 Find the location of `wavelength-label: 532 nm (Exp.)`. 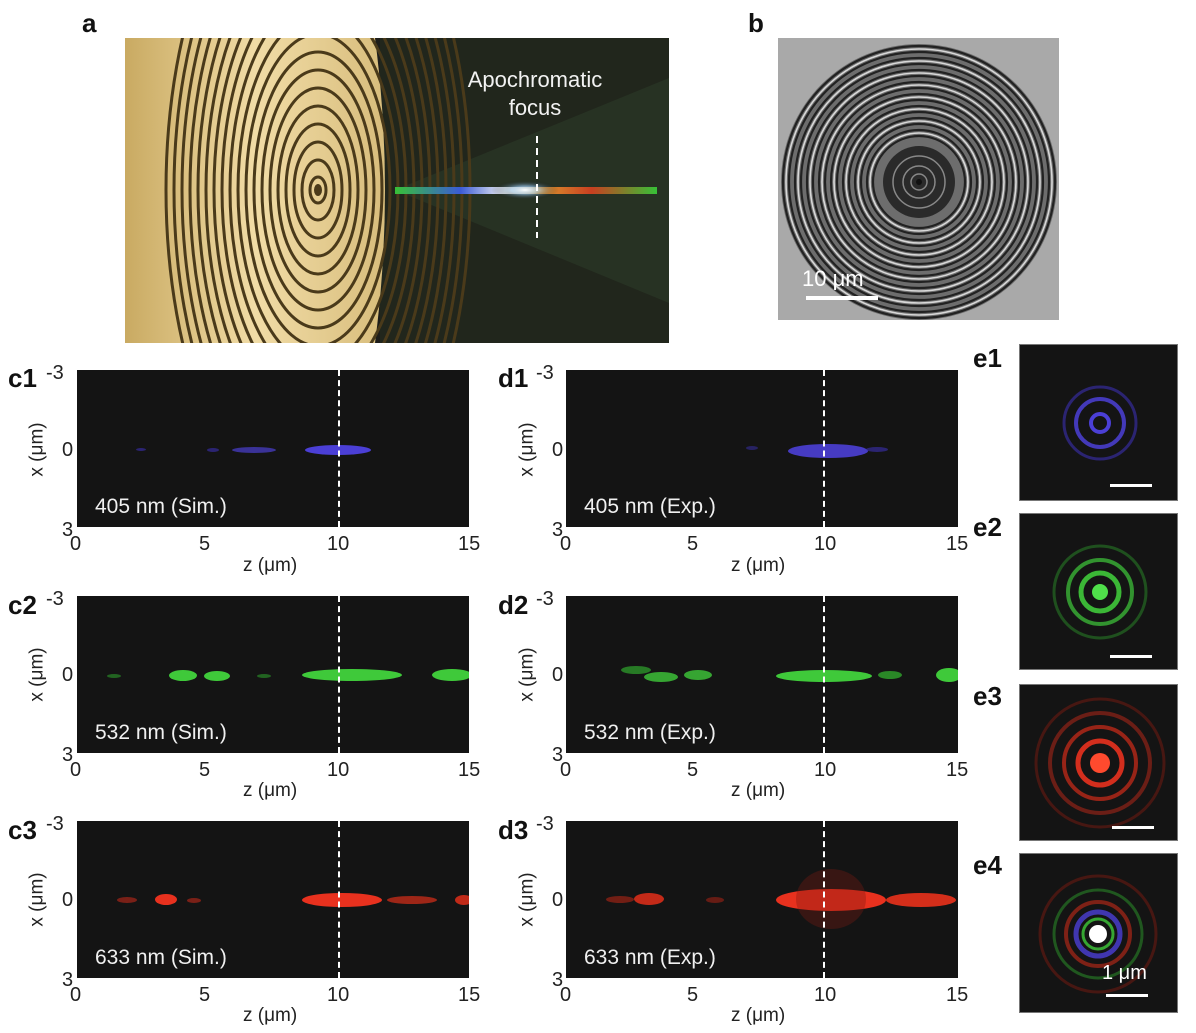

wavelength-label: 532 nm (Exp.) is located at coordinates (650, 732).